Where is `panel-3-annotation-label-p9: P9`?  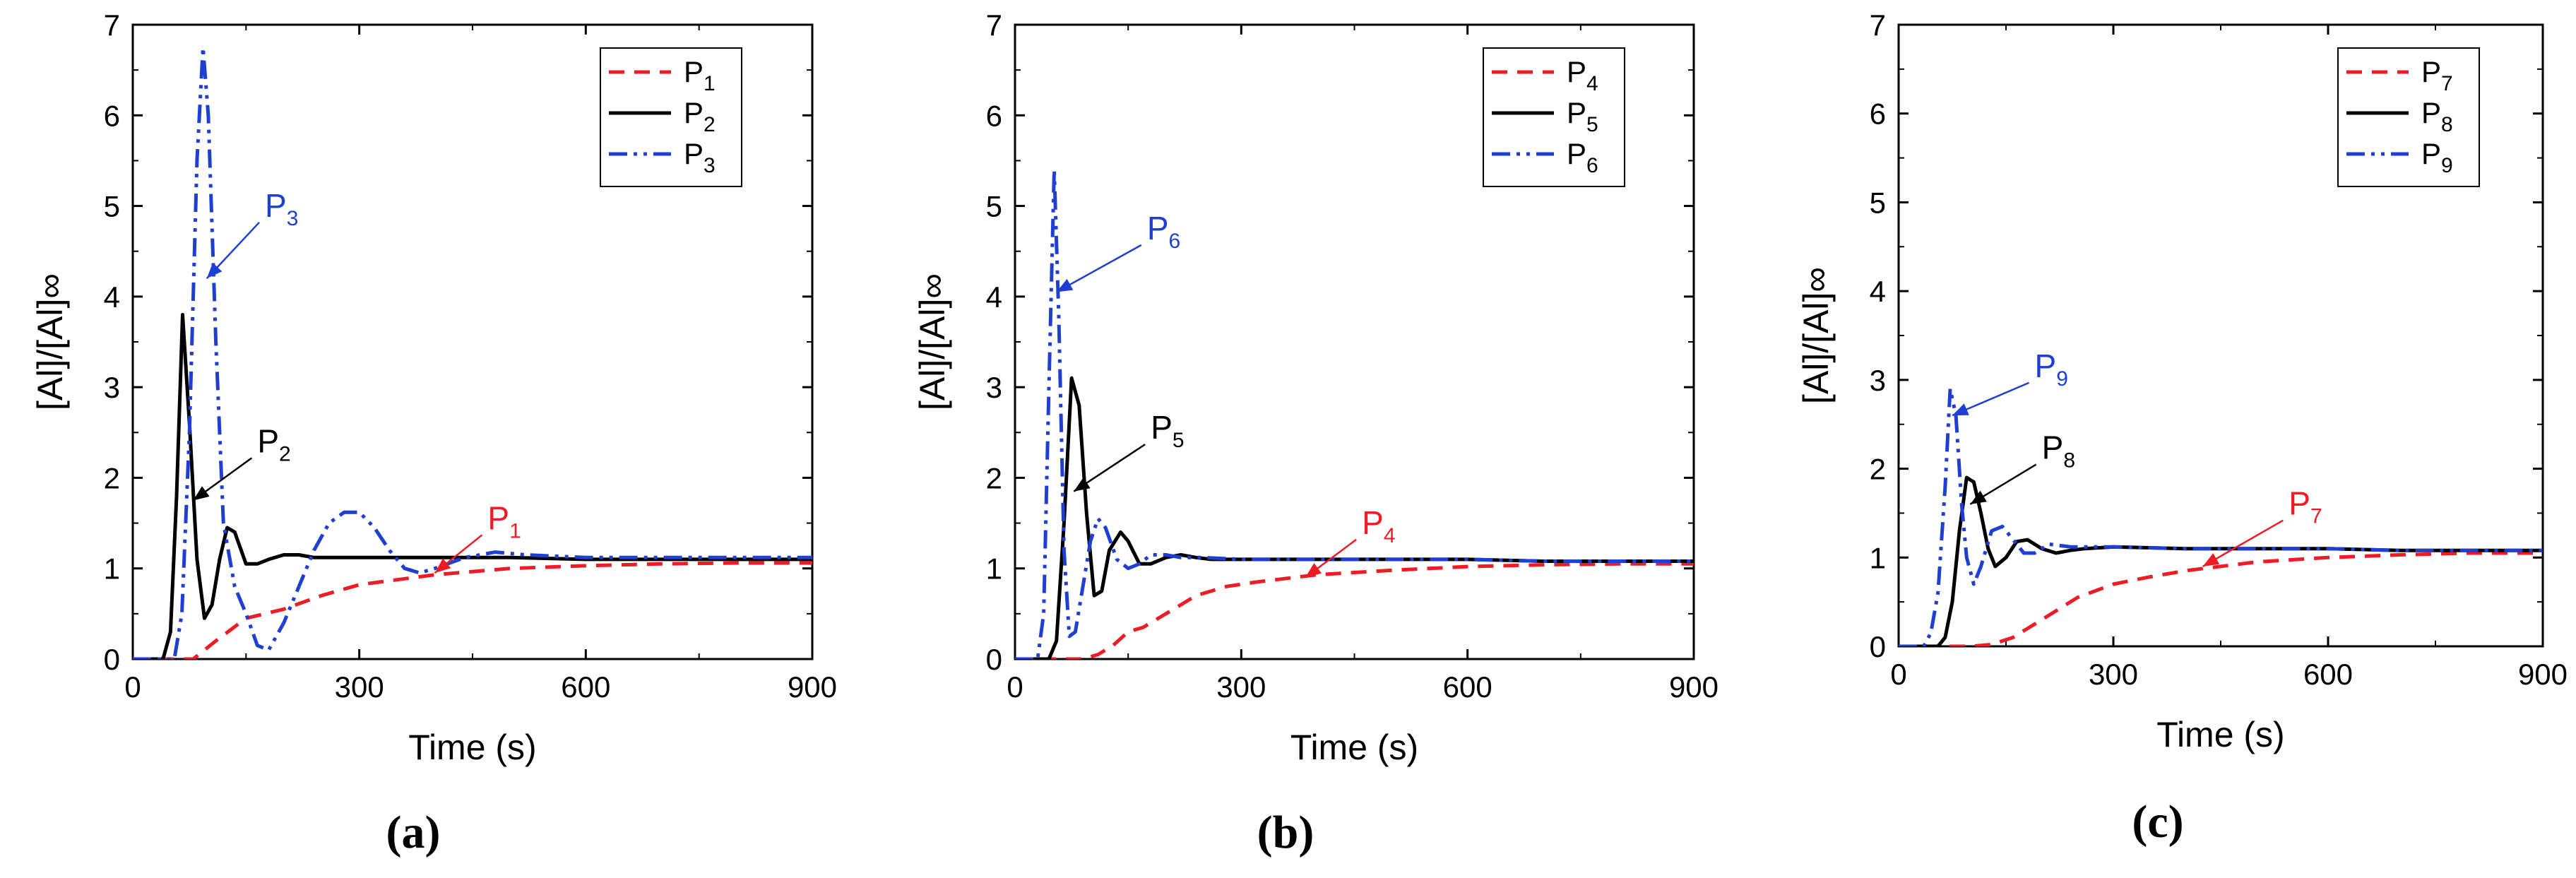
panel-3-annotation-label-p9: P9 is located at coordinates (2051, 369).